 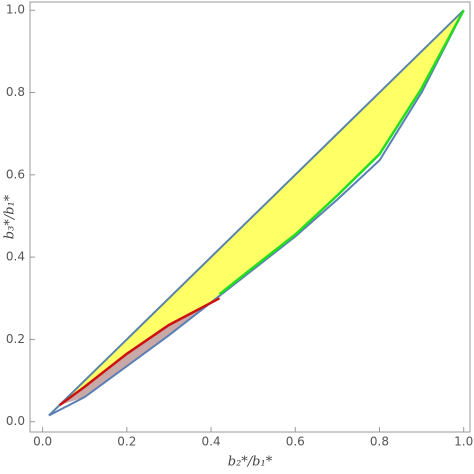 I want to click on x-tick-label: 0.4, so click(x=211, y=442).